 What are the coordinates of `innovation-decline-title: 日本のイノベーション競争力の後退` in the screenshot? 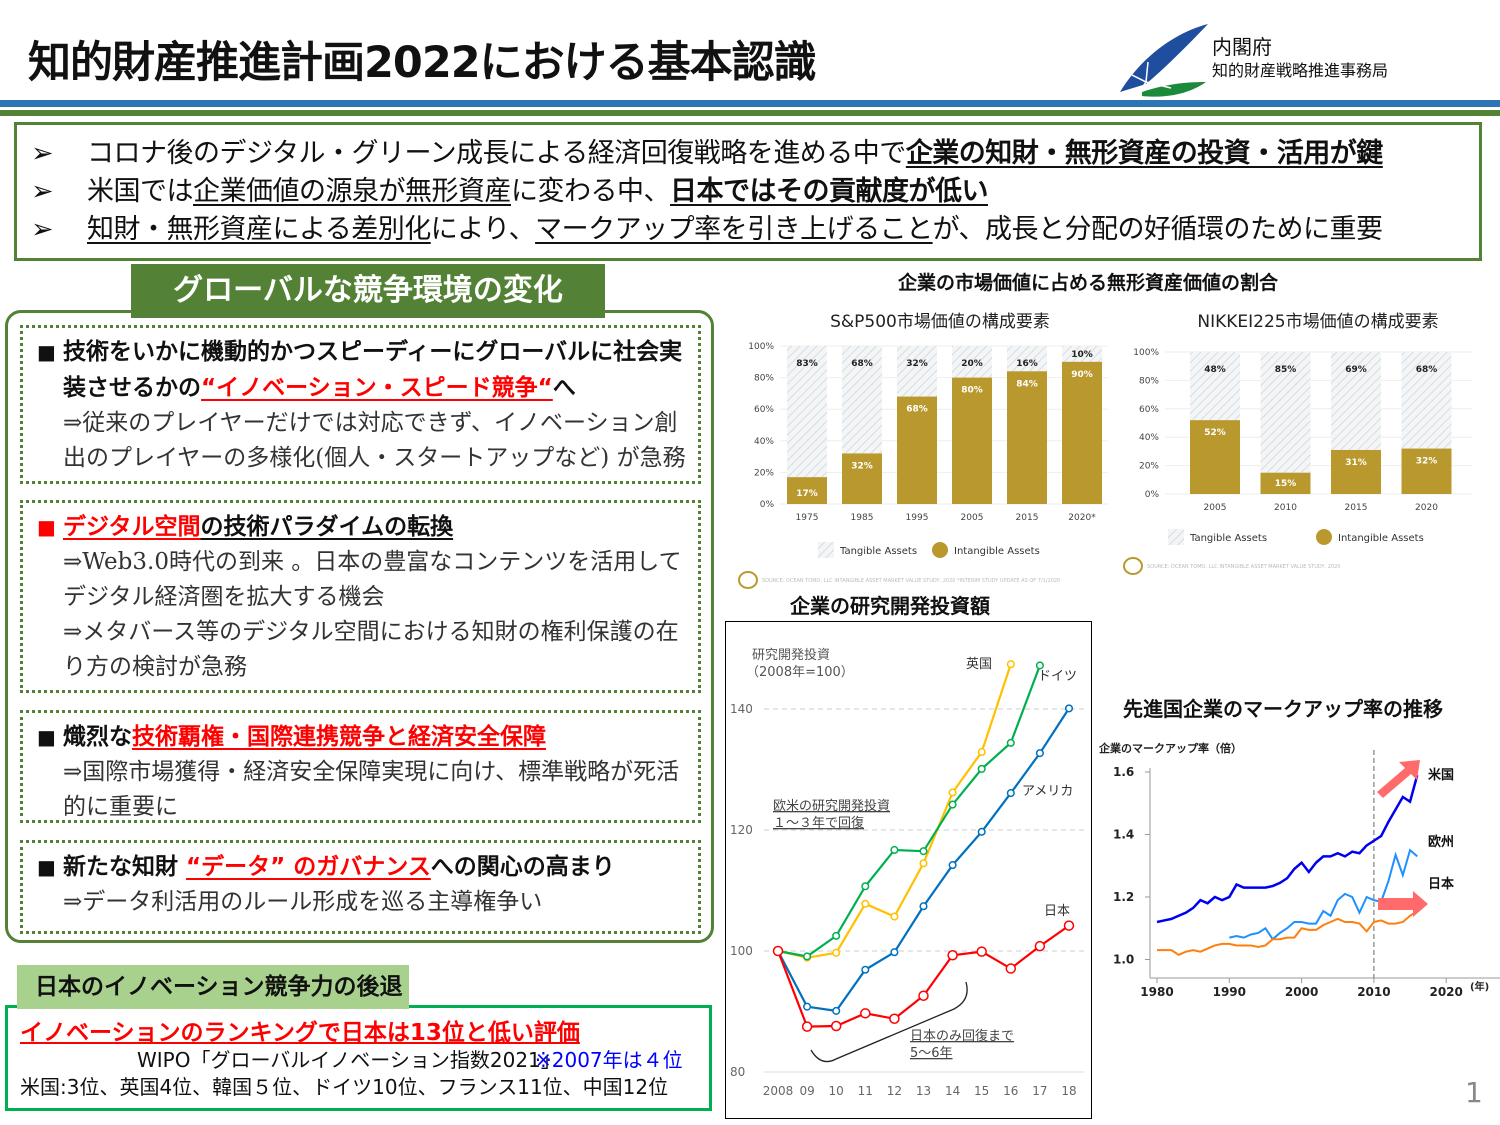 It's located at (213, 987).